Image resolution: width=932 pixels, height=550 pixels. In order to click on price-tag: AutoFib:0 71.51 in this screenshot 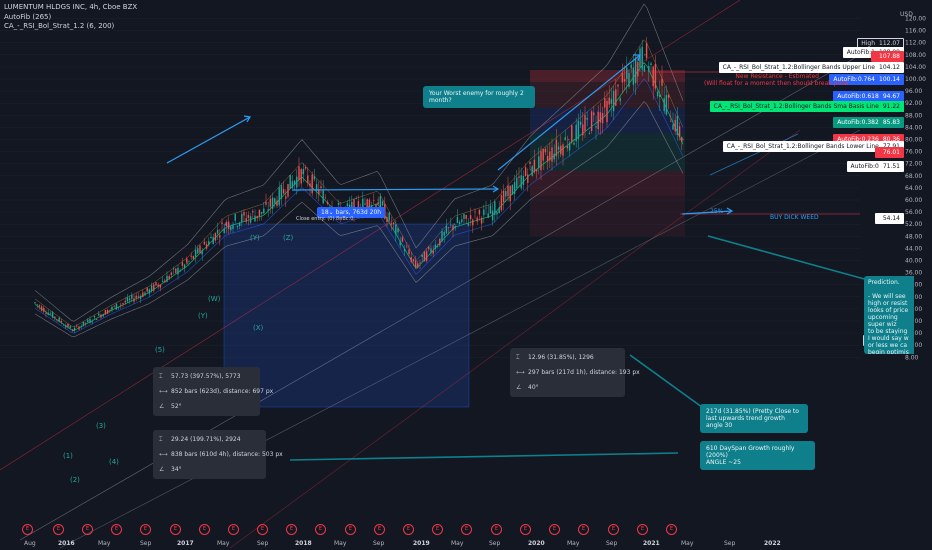, I will do `click(875, 166)`.